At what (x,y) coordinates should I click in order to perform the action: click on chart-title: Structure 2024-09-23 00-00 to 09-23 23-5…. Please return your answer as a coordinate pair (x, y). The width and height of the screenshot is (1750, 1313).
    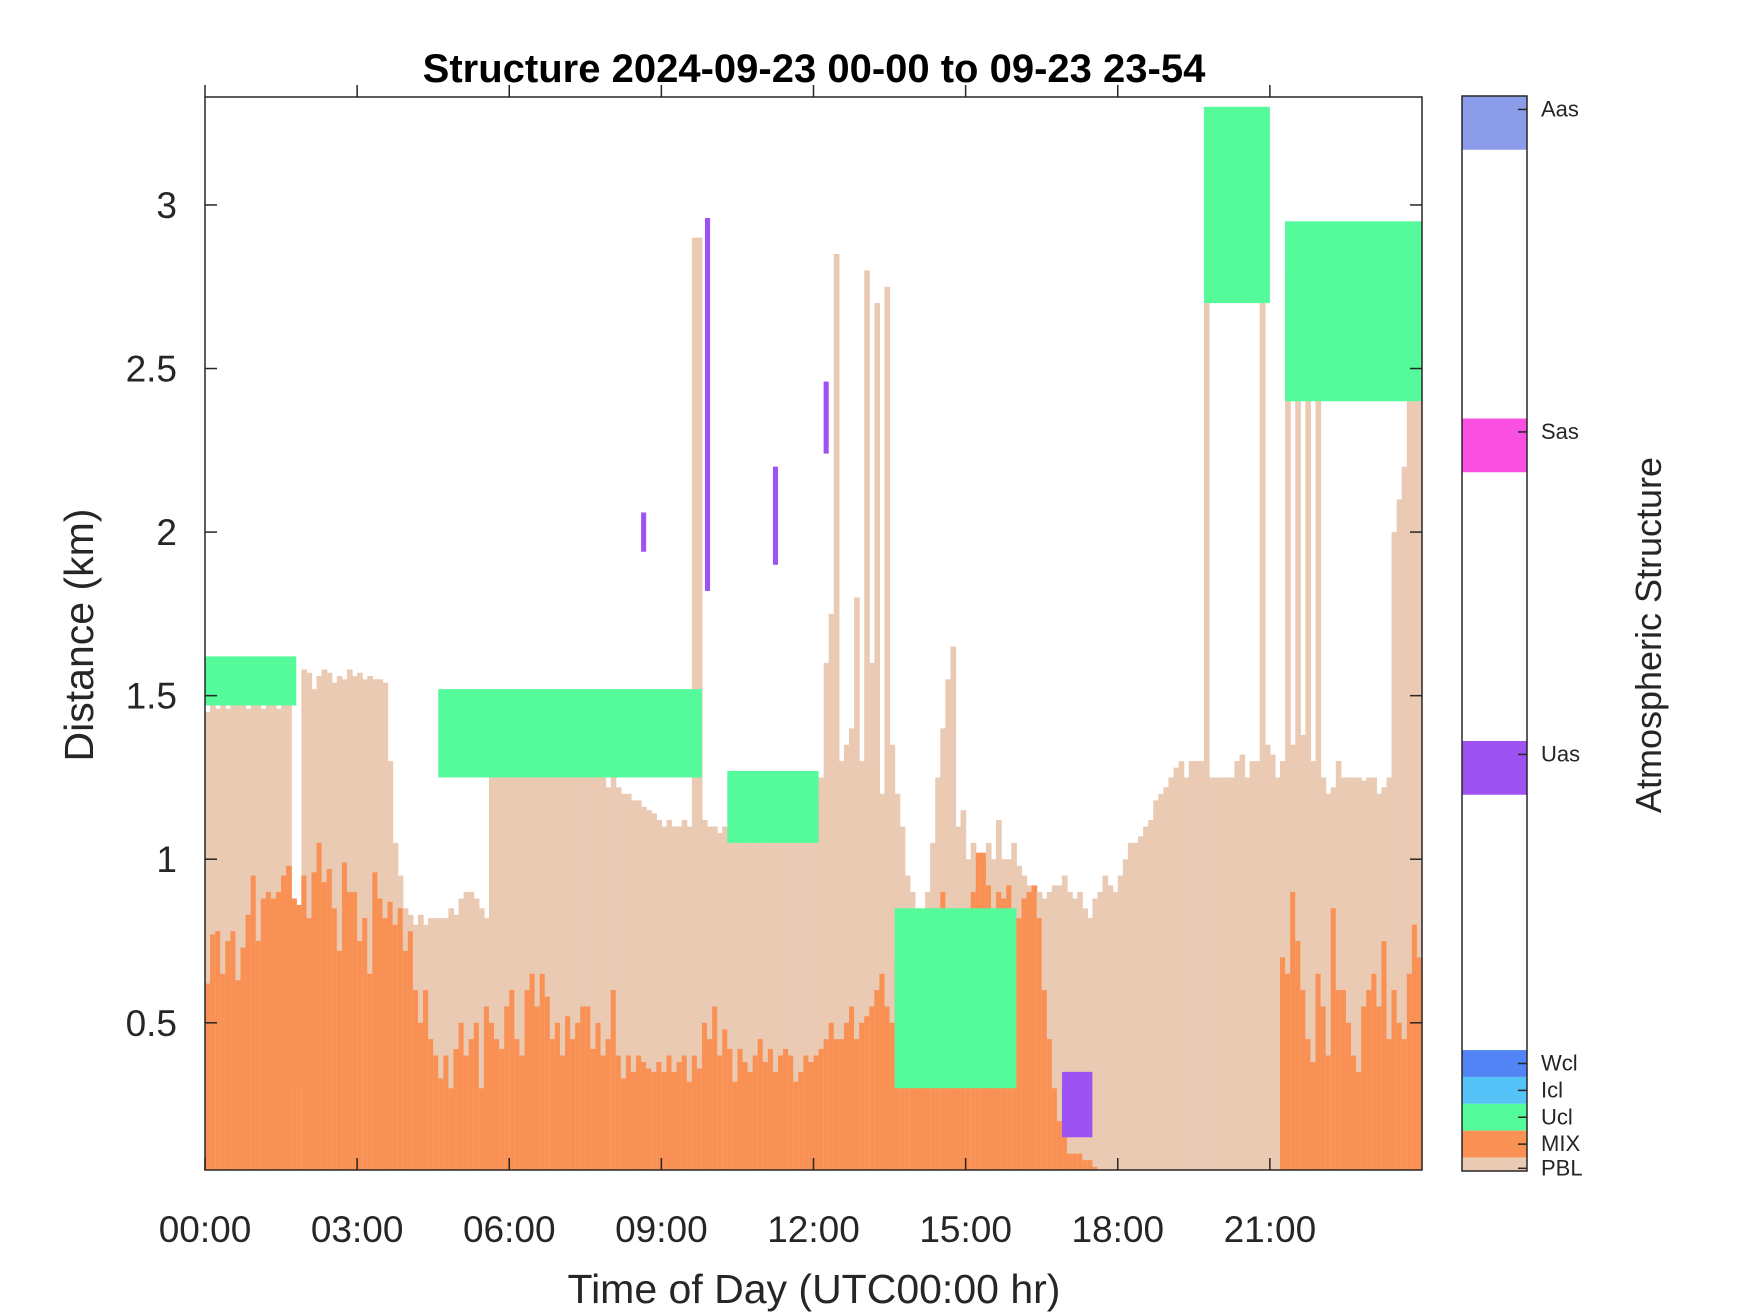
    Looking at the image, I should click on (814, 69).